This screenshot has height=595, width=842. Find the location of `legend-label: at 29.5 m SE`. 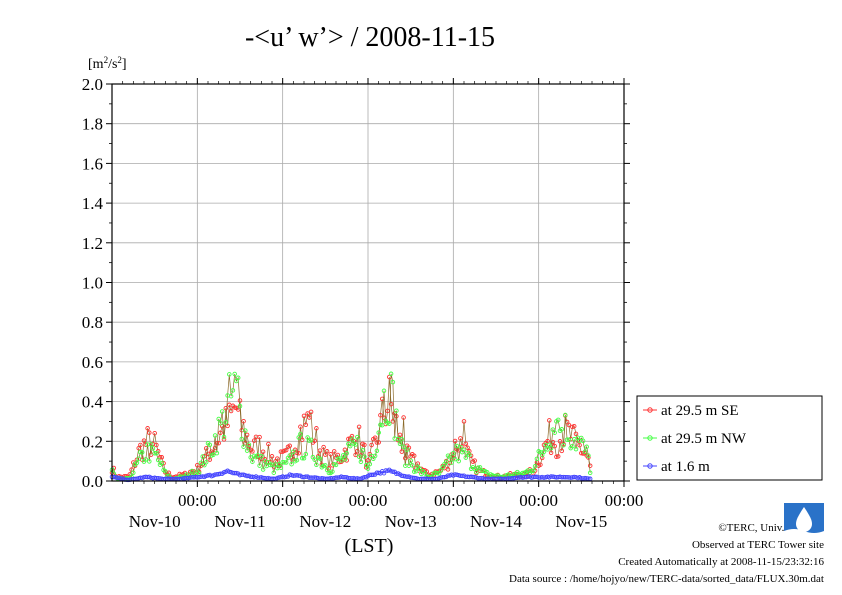

legend-label: at 29.5 m SE is located at coordinates (700, 411).